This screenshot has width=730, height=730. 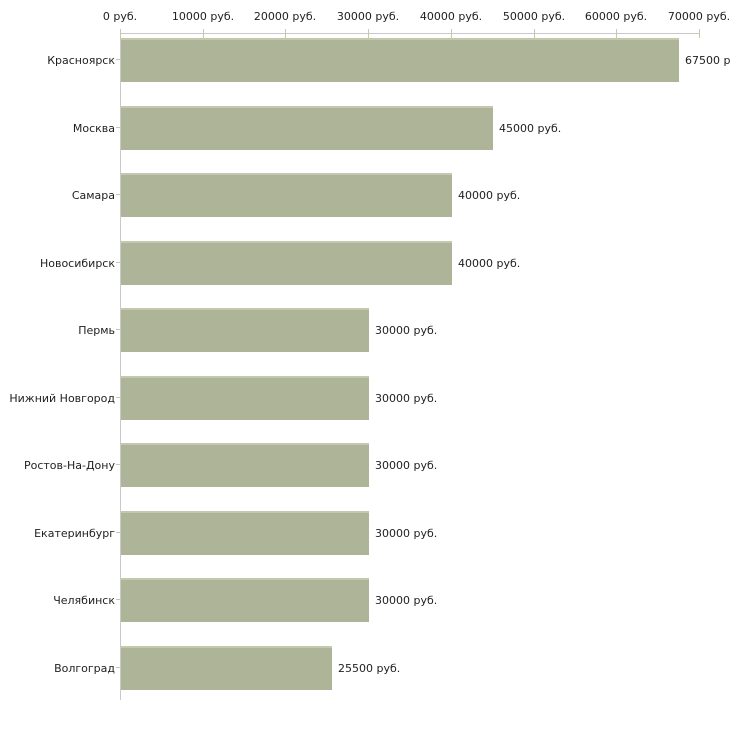 I want to click on category-label: Екатеринбург, so click(x=74, y=533).